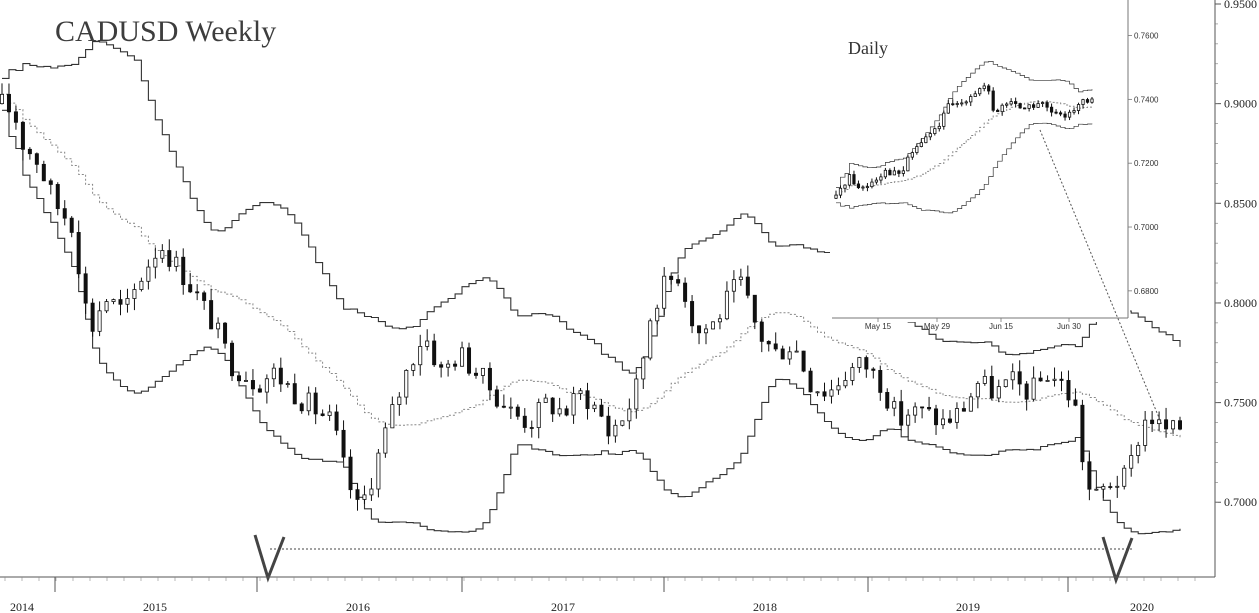 Image resolution: width=1259 pixels, height=613 pixels. I want to click on chart-title: CADUSD Weekly, so click(165, 31).